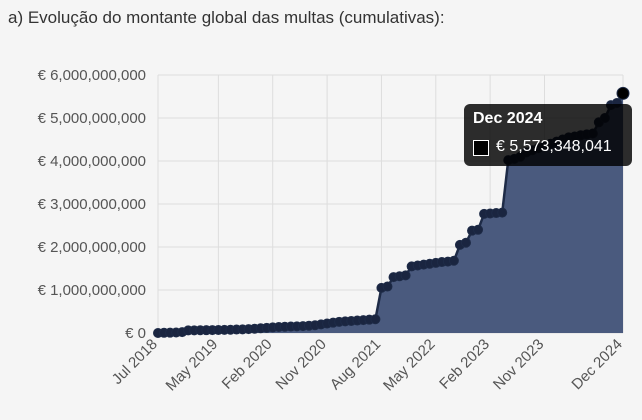 This screenshot has width=642, height=420. I want to click on y-tick-label: € 2,000,000,000, so click(92, 247).